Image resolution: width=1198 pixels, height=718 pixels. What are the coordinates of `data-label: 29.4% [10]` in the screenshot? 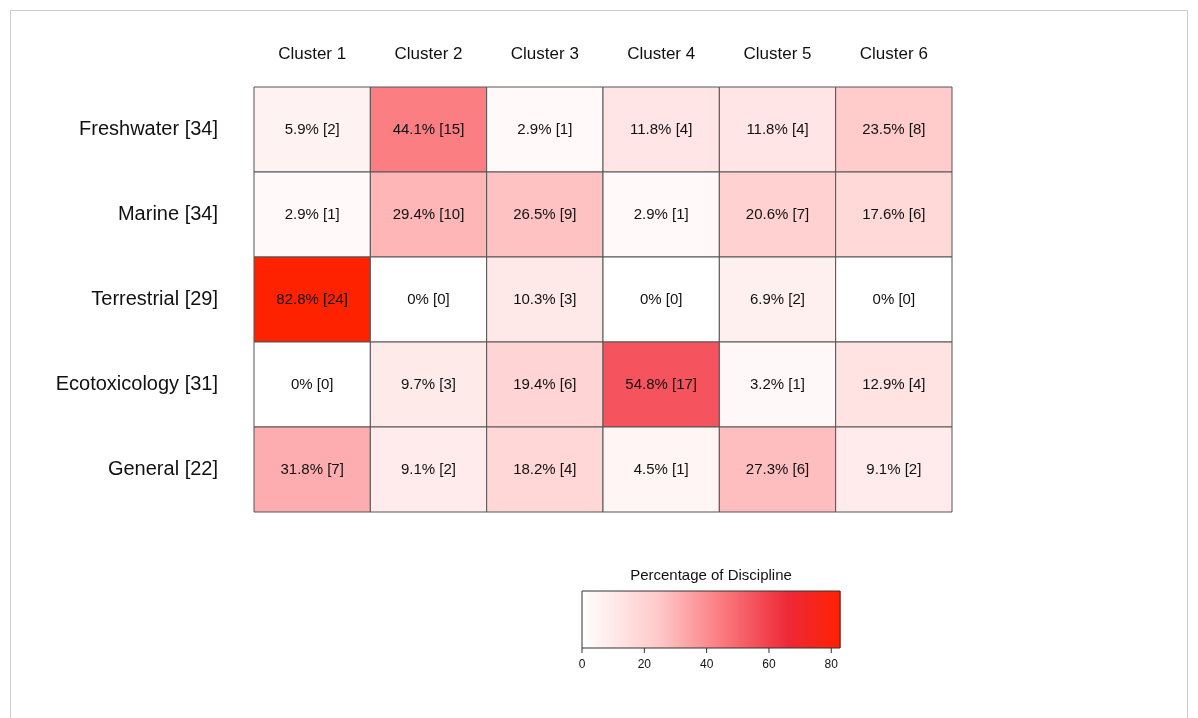 It's located at (428, 213).